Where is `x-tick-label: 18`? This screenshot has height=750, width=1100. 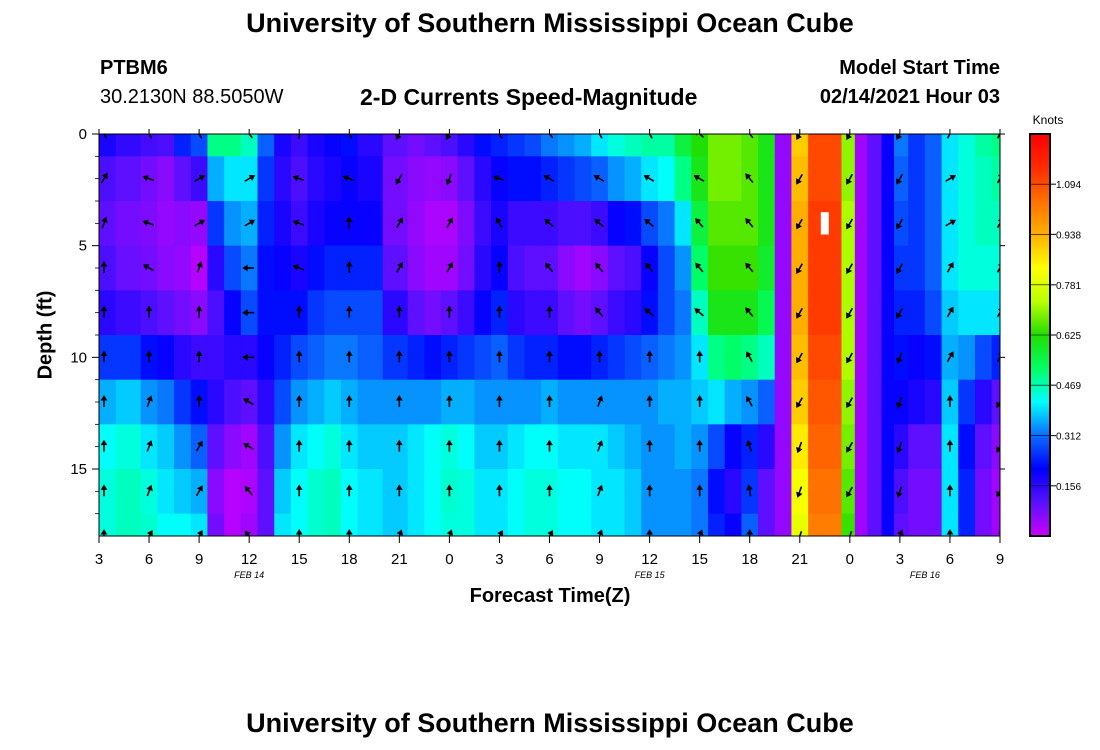 x-tick-label: 18 is located at coordinates (349, 559).